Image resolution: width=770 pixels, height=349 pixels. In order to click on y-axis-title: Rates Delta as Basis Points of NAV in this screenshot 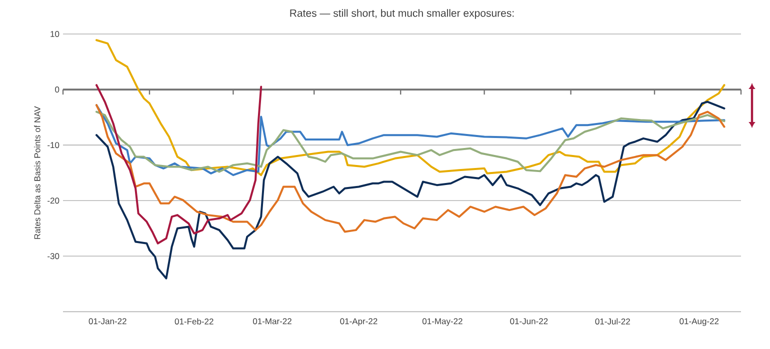, I will do `click(37, 172)`.